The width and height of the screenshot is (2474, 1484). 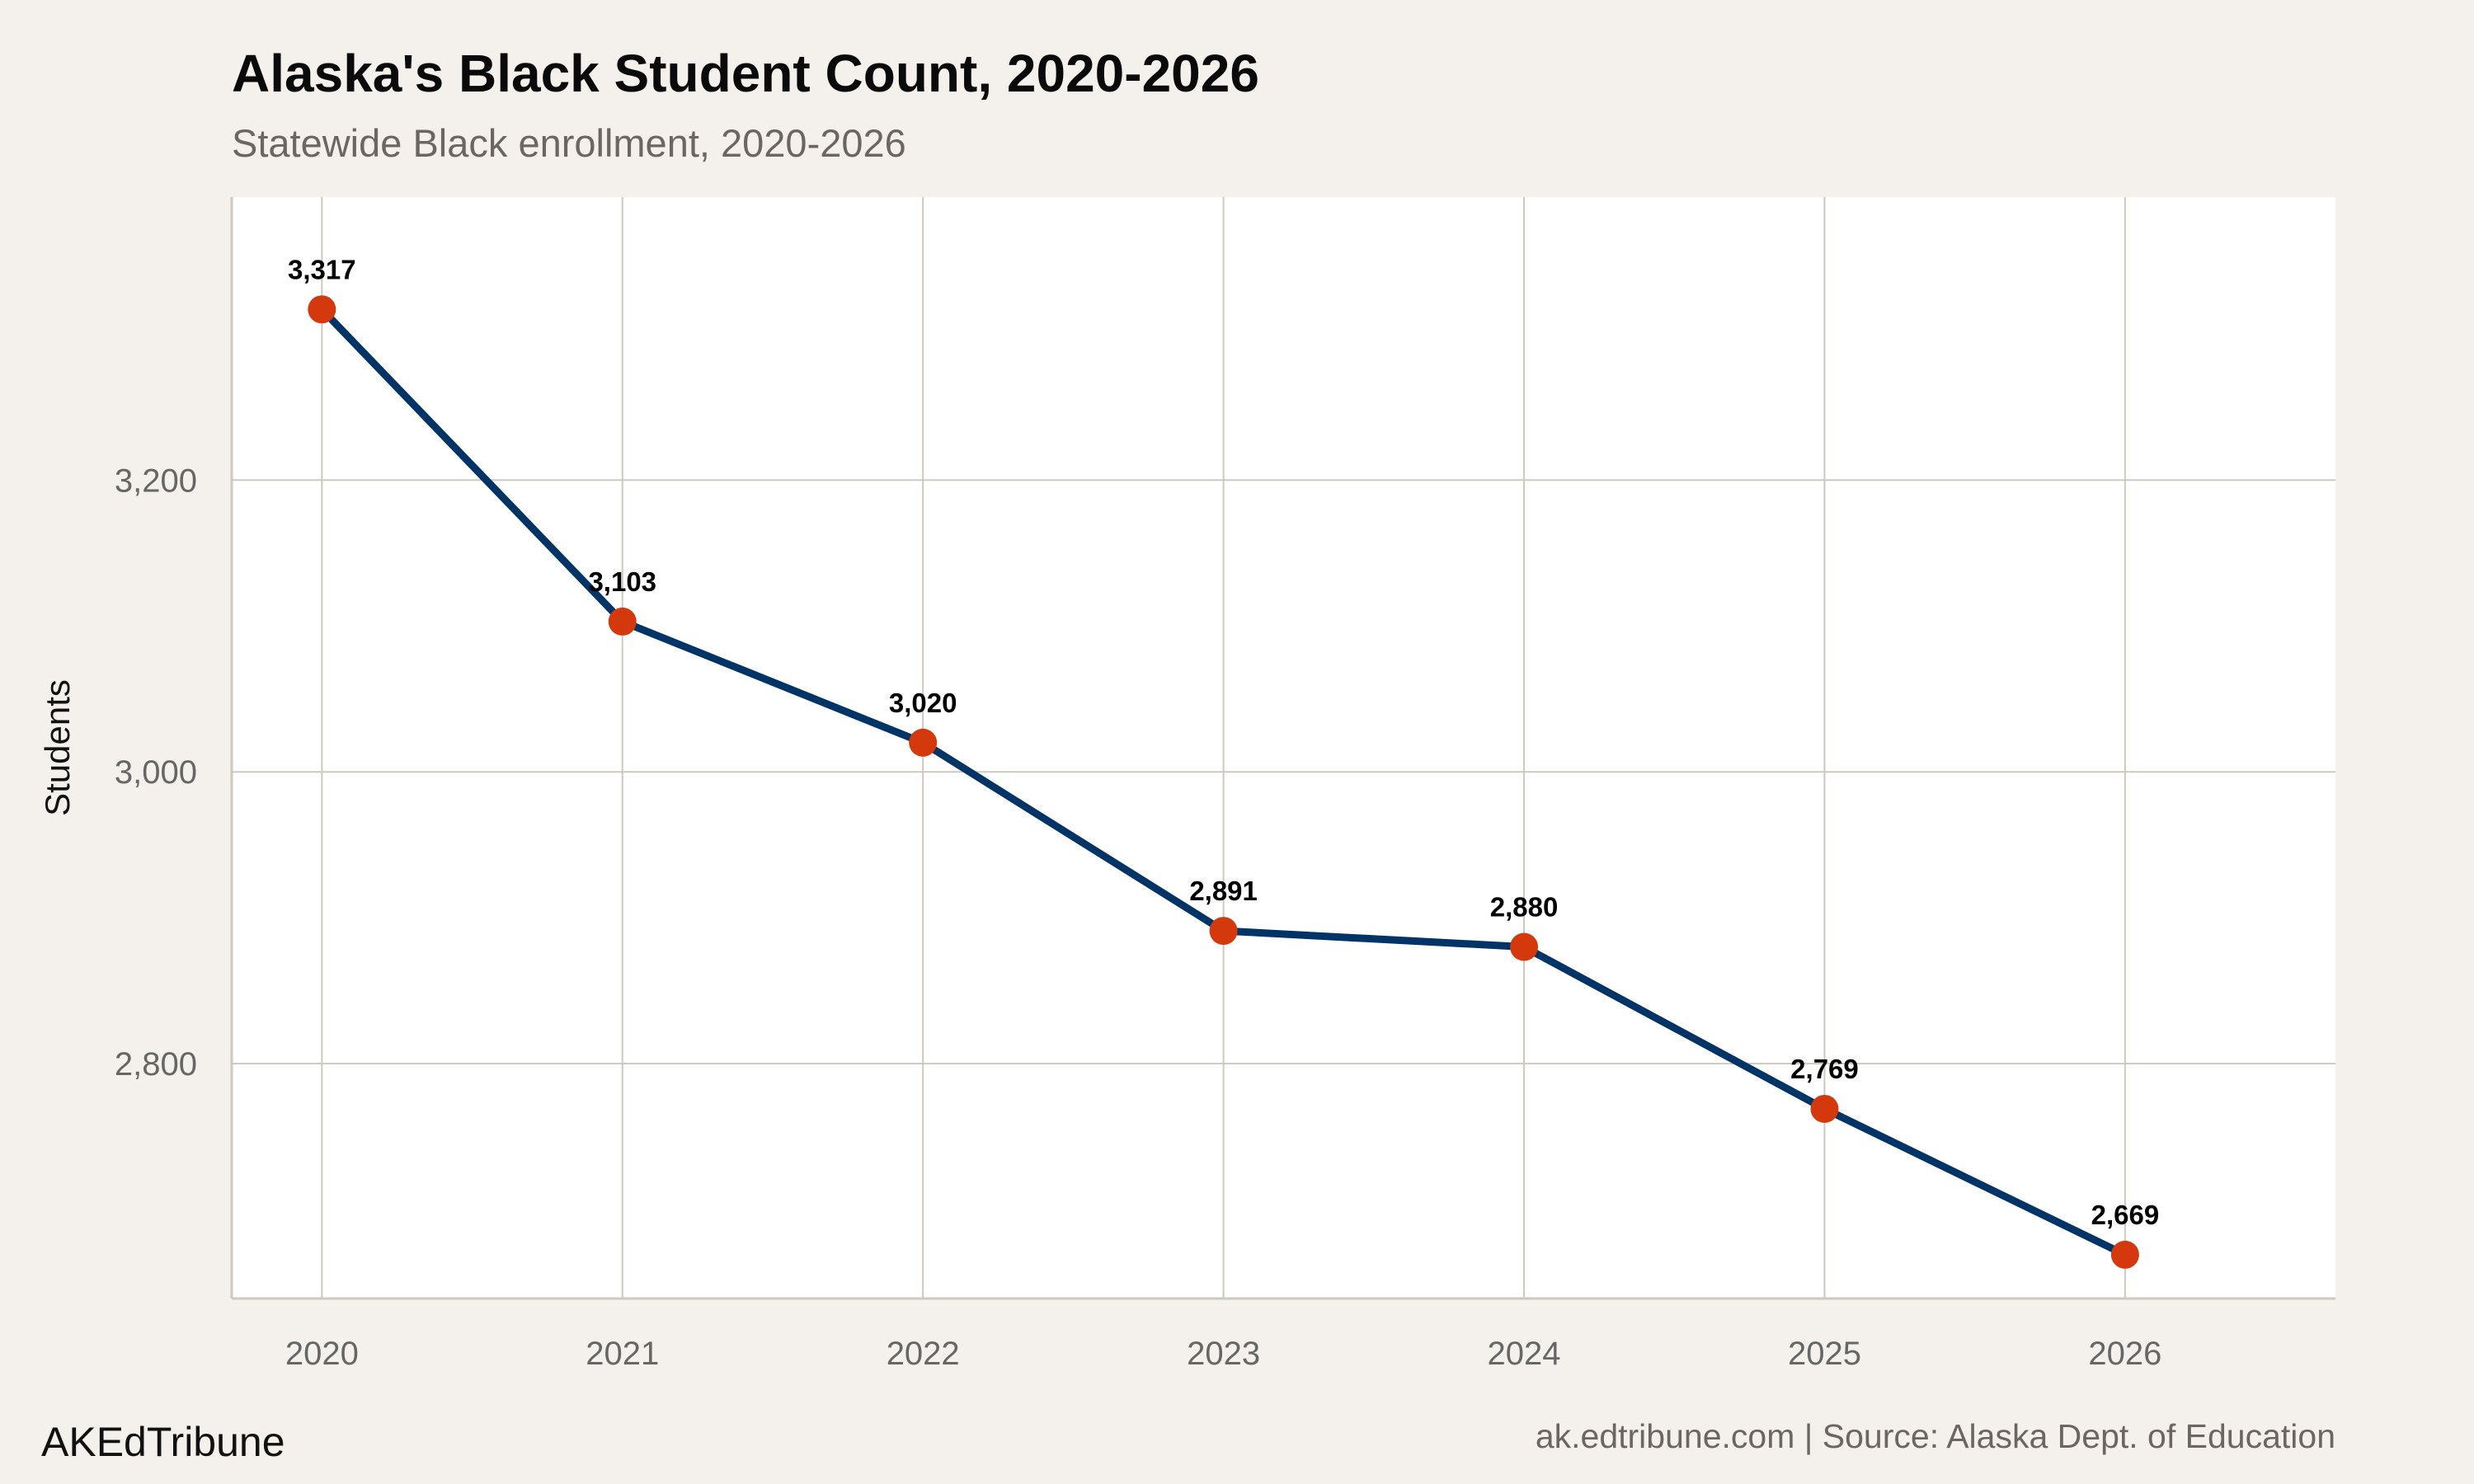 I want to click on x-tick-labels: 2020 2021 2022 2023 2024 2025 2026, so click(x=1223, y=1354).